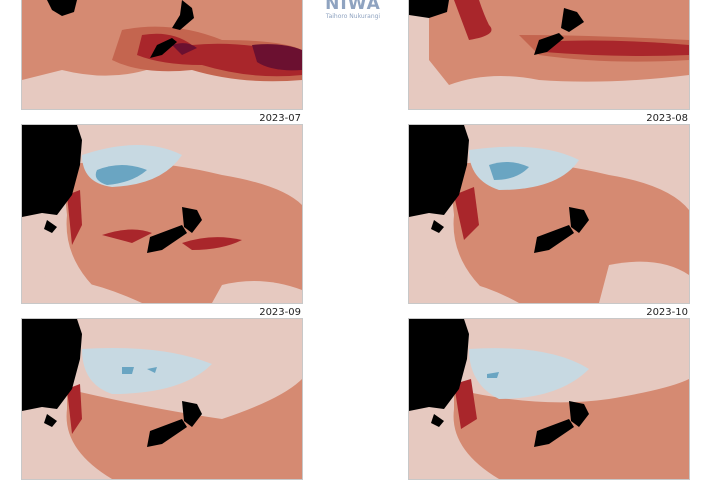  Describe the element at coordinates (353, 16) in the screenshot. I see `logo-tagline: Taihoro Nukurangi` at that location.